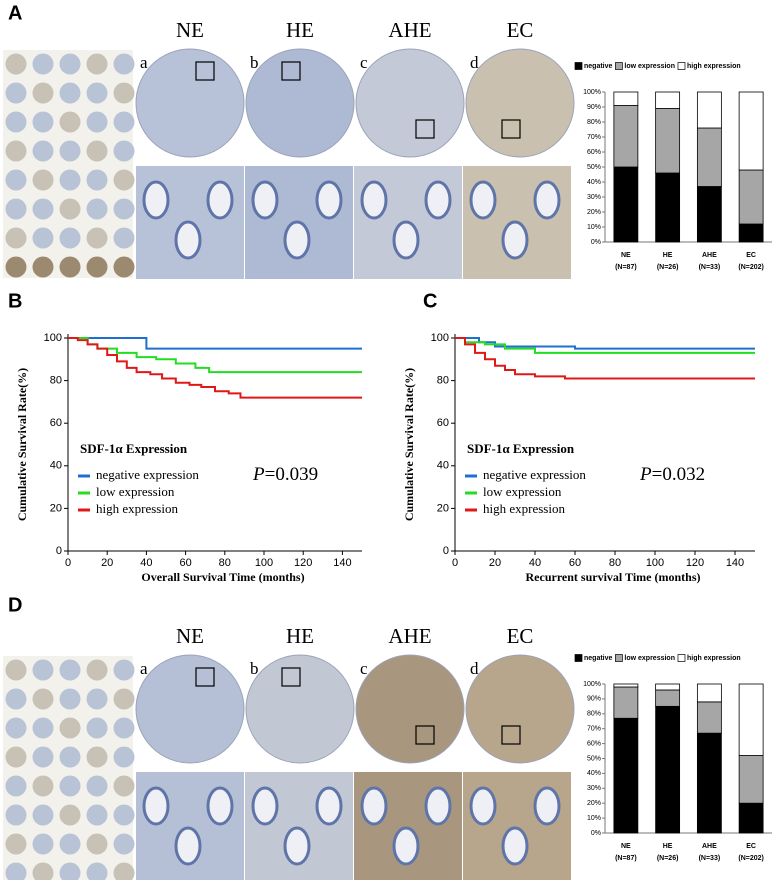 Image resolution: width=778 pixels, height=880 pixels. What do you see at coordinates (409, 30) in the screenshot?
I see `image-title: AHE` at bounding box center [409, 30].